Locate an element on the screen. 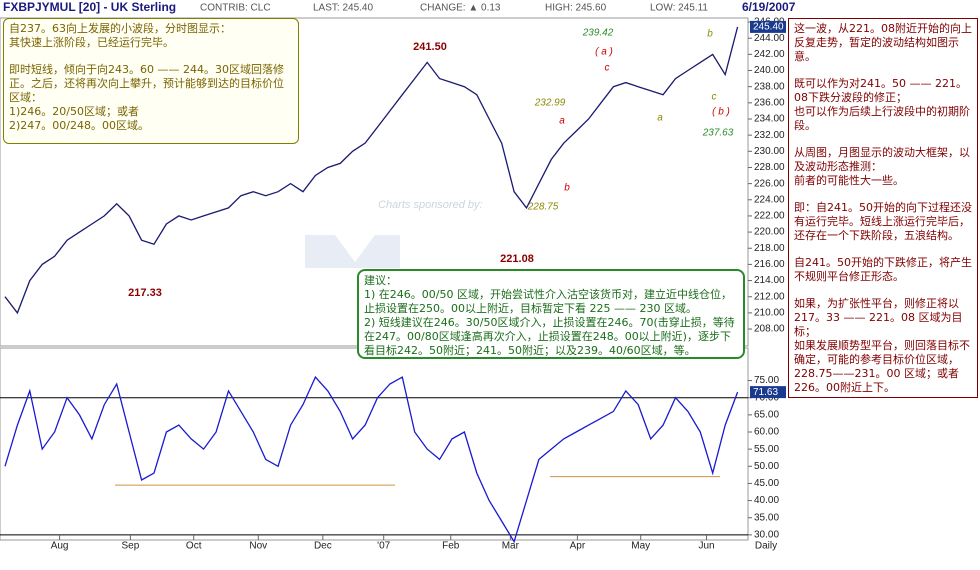  y-tick-label: 35.00 is located at coordinates (766, 517).